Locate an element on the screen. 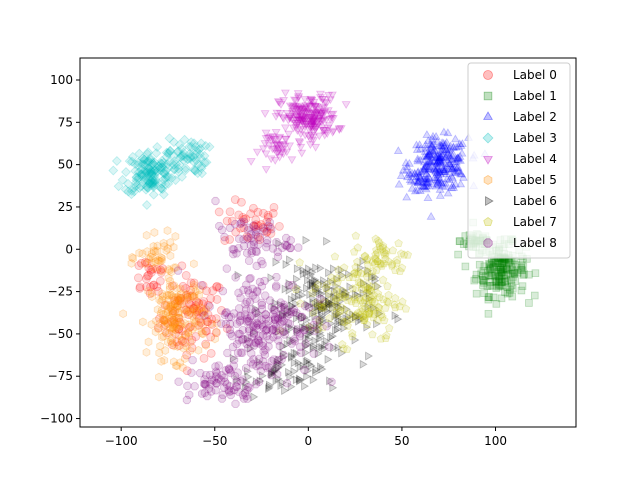  legend-item: Label 0 is located at coordinates (520, 75).